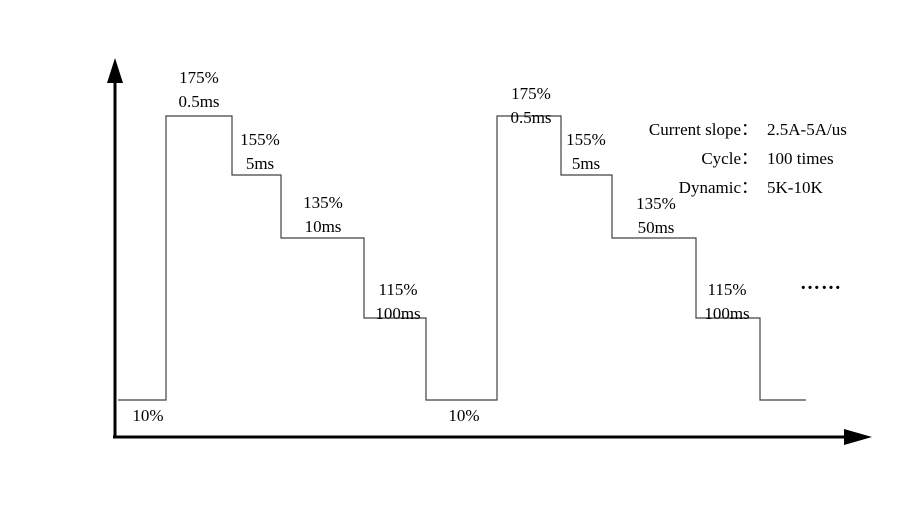 Image resolution: width=914 pixels, height=506 pixels. I want to click on param-value: 100 times, so click(800, 158).